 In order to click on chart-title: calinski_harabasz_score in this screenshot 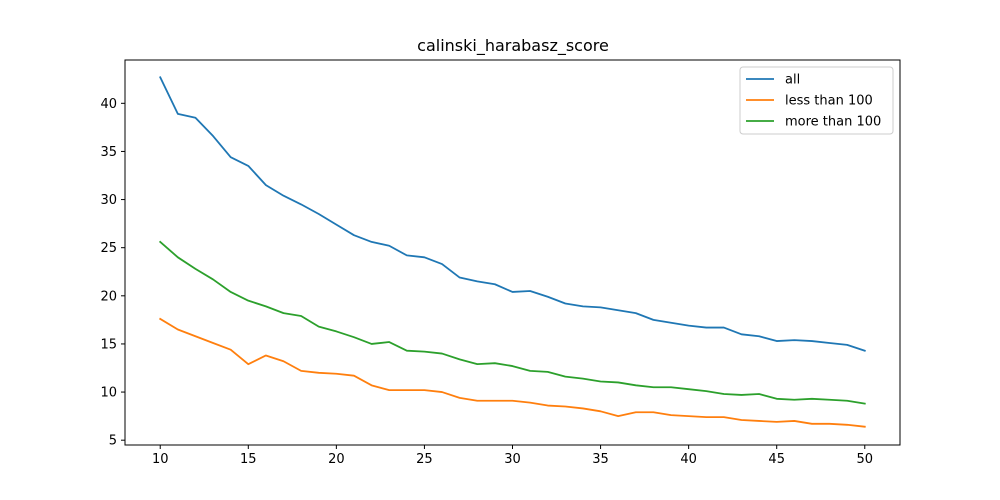, I will do `click(513, 46)`.